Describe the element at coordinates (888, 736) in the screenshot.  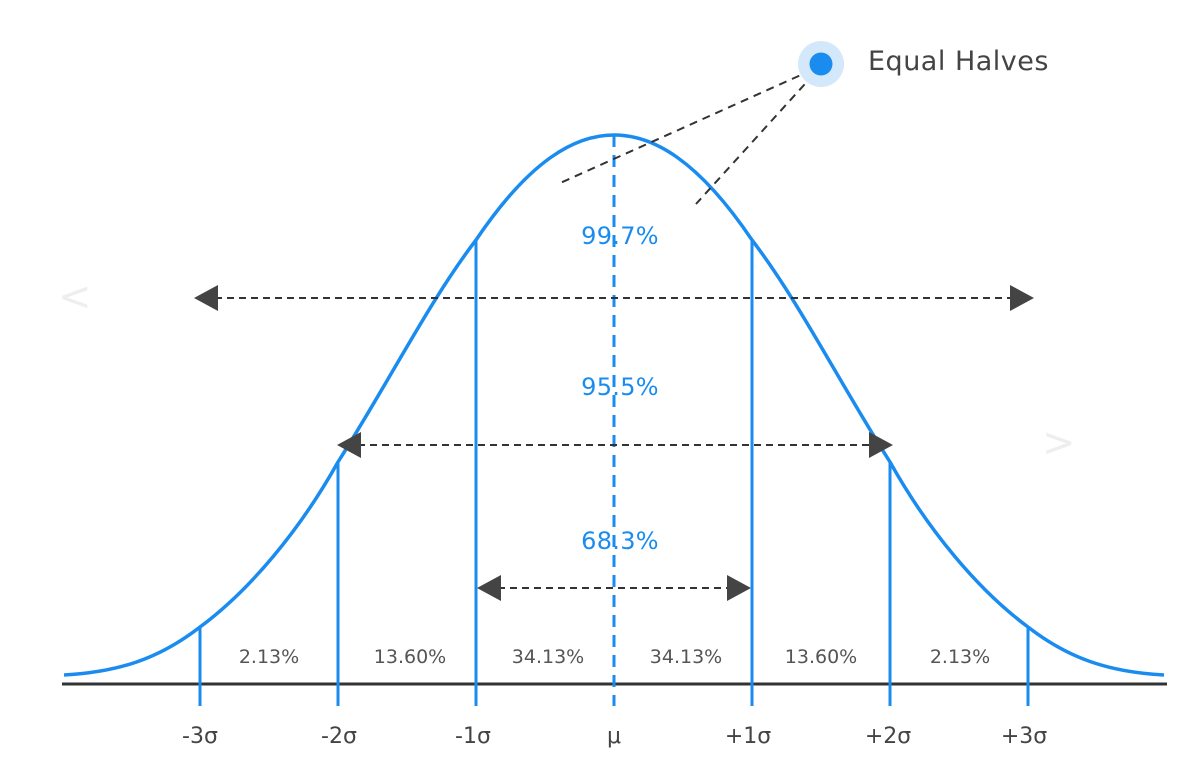
I see `tick-label: +2σ` at that location.